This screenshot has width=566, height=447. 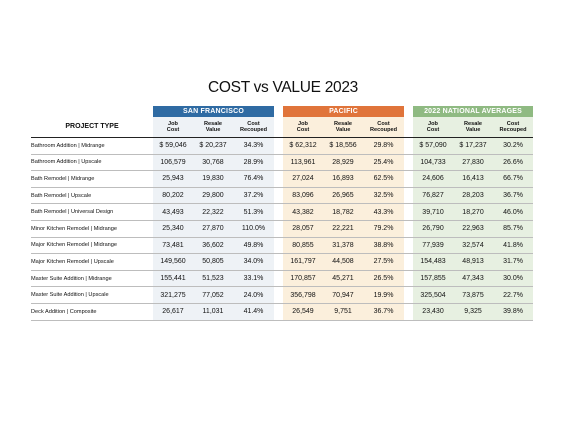 I want to click on pac-cost-recouped-cell: 26.5%, so click(x=384, y=279).